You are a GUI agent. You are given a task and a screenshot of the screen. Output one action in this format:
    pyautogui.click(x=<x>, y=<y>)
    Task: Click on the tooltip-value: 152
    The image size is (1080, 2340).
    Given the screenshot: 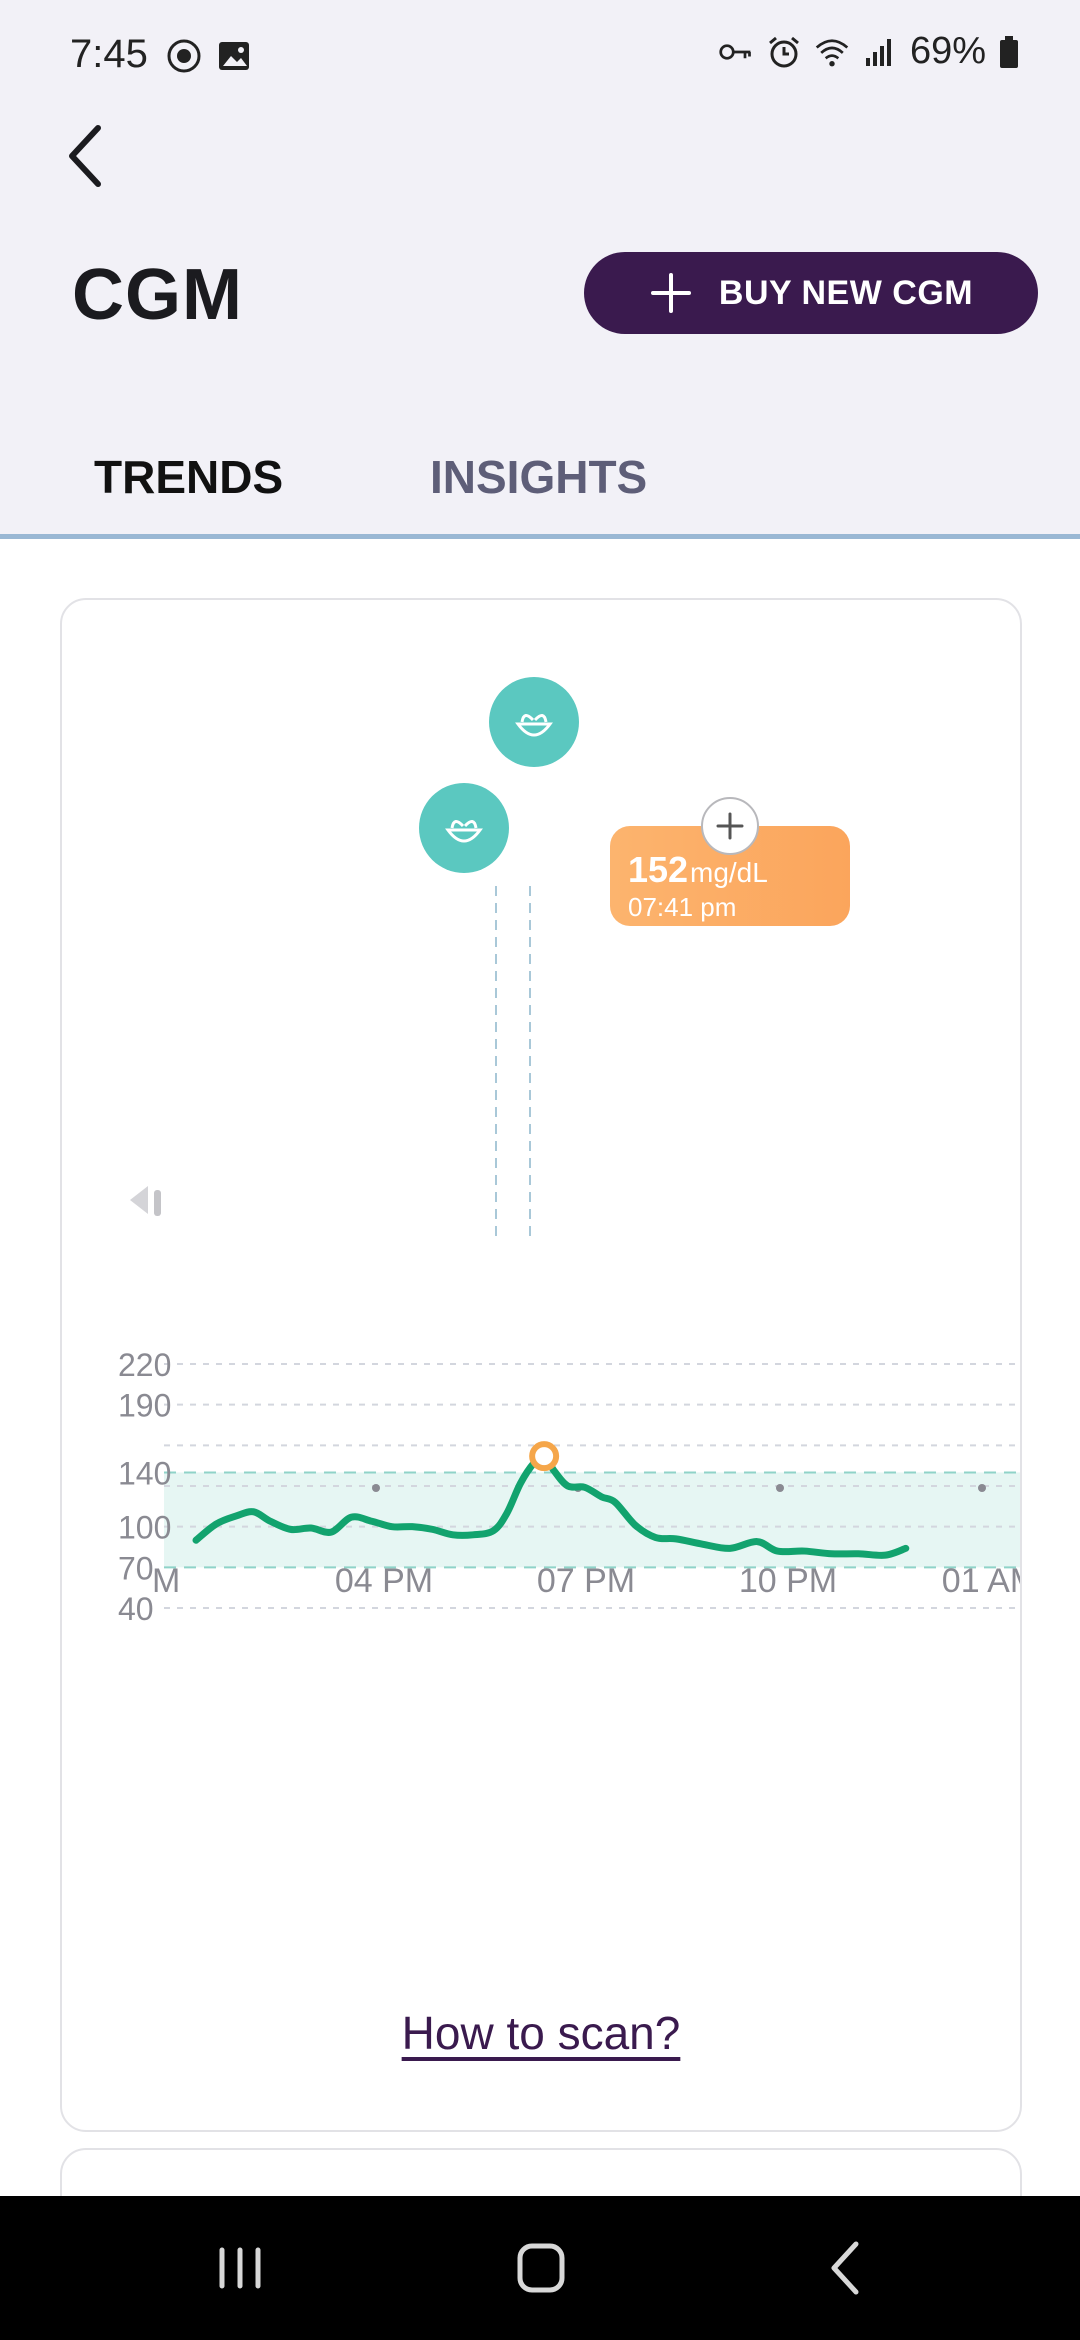 What is the action you would take?
    pyautogui.click(x=658, y=869)
    